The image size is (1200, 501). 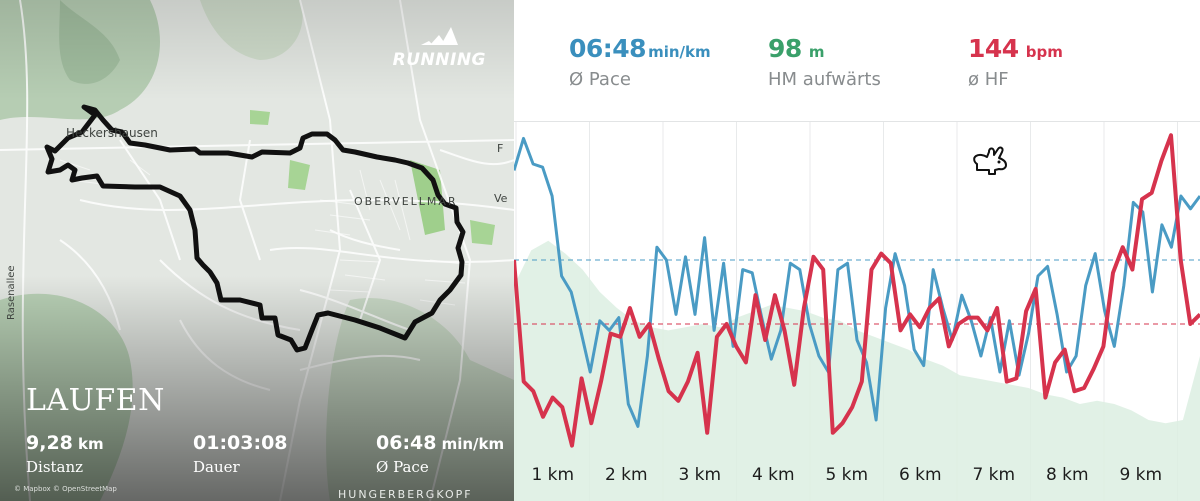 I want to click on stat-distance: 9,28 km Distanz, so click(x=65, y=454).